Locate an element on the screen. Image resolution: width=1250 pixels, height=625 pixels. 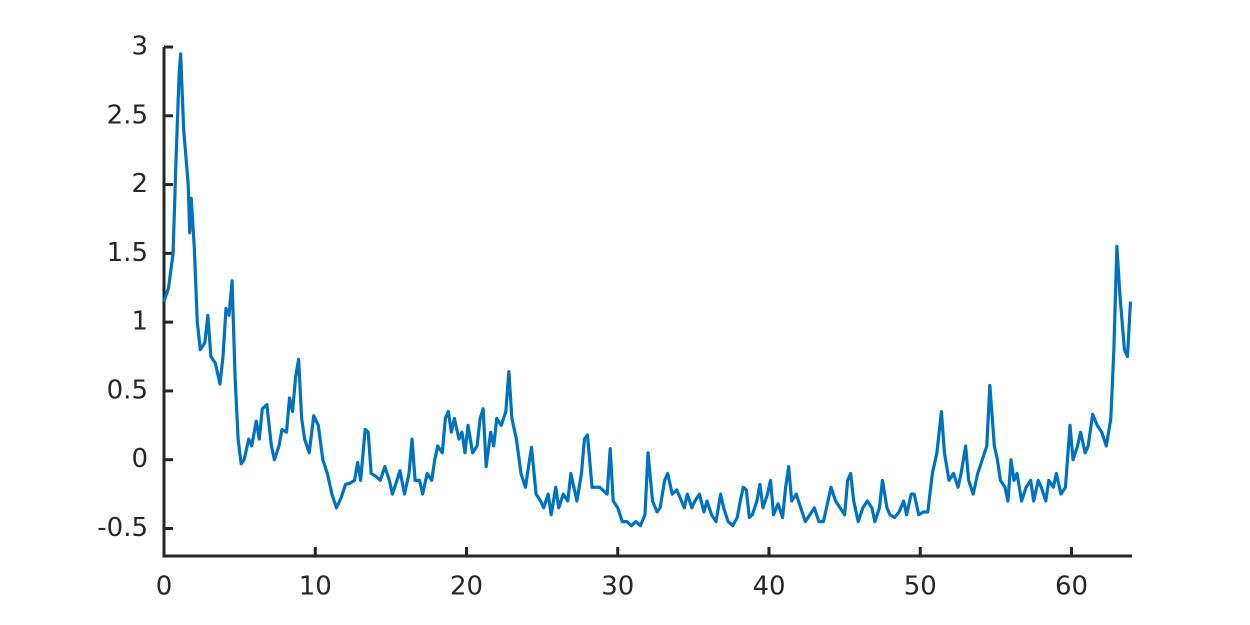
y-tick-label: 3 is located at coordinates (139, 47).